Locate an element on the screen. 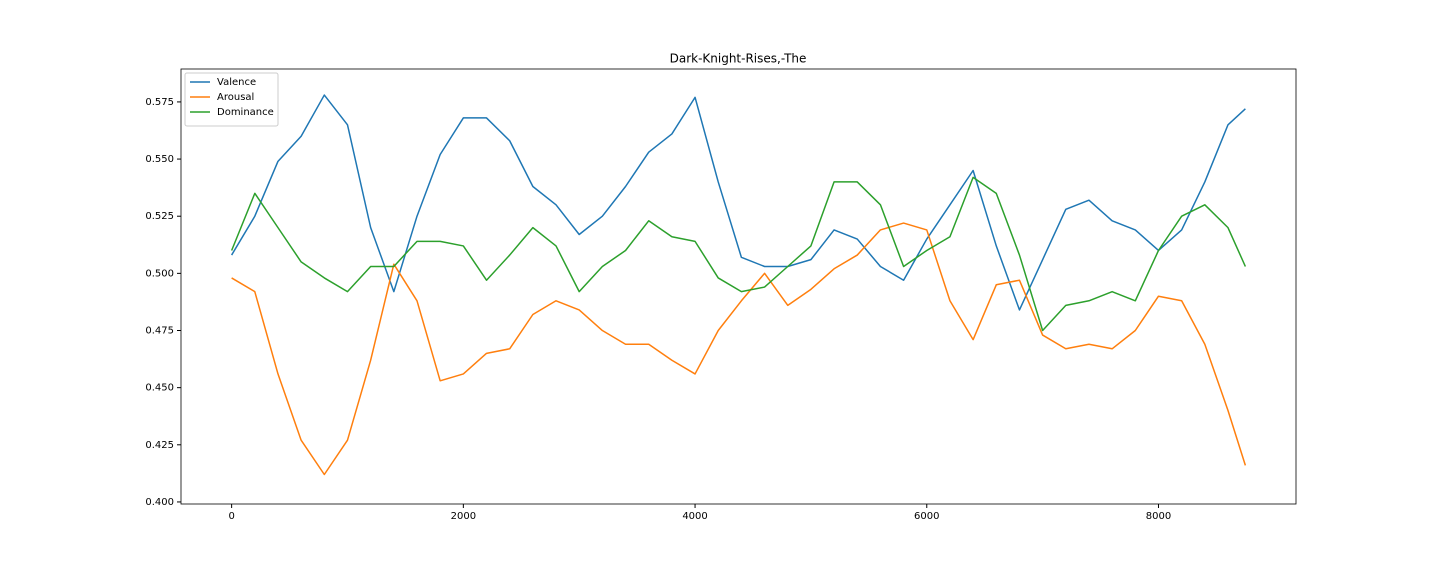  legend-label: Dominance is located at coordinates (245, 112).